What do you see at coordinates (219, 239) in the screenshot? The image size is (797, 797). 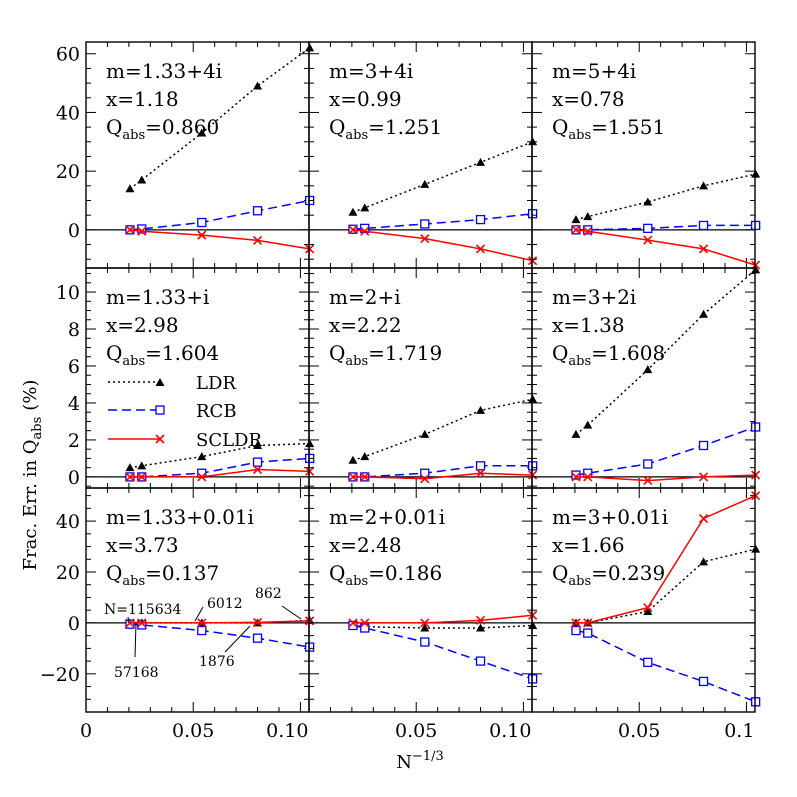 I see `panel-1-1-series-scldr-line` at bounding box center [219, 239].